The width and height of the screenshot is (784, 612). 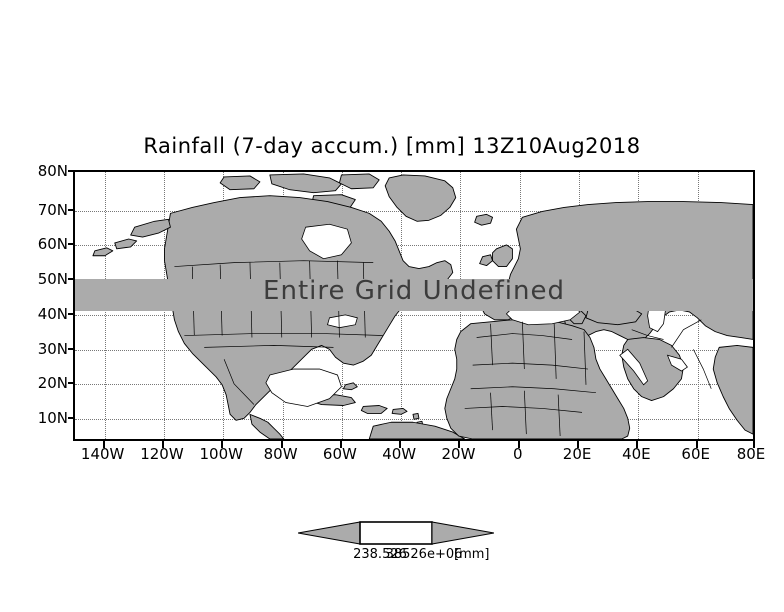 I want to click on x-axis-tick-marks, so click(x=414, y=446).